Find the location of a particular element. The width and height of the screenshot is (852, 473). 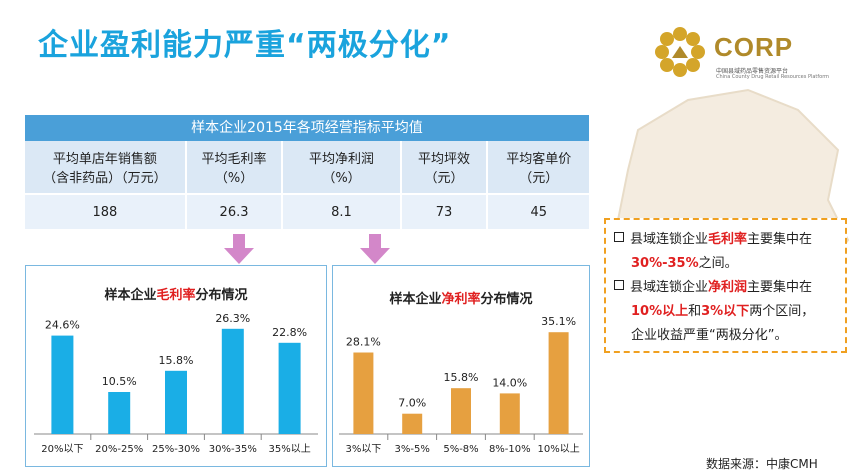

chart-title: 样本企业净利率分布情况 is located at coordinates (461, 297).